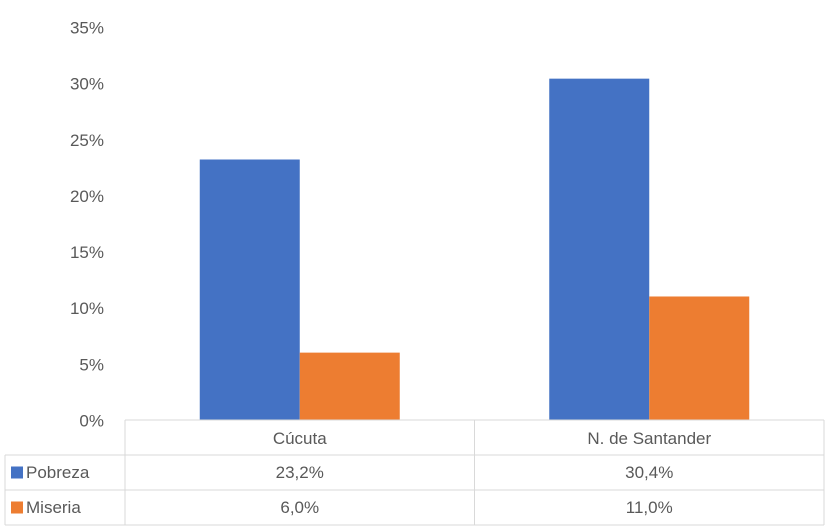  I want to click on y-tick-label: 15%, so click(87, 252).